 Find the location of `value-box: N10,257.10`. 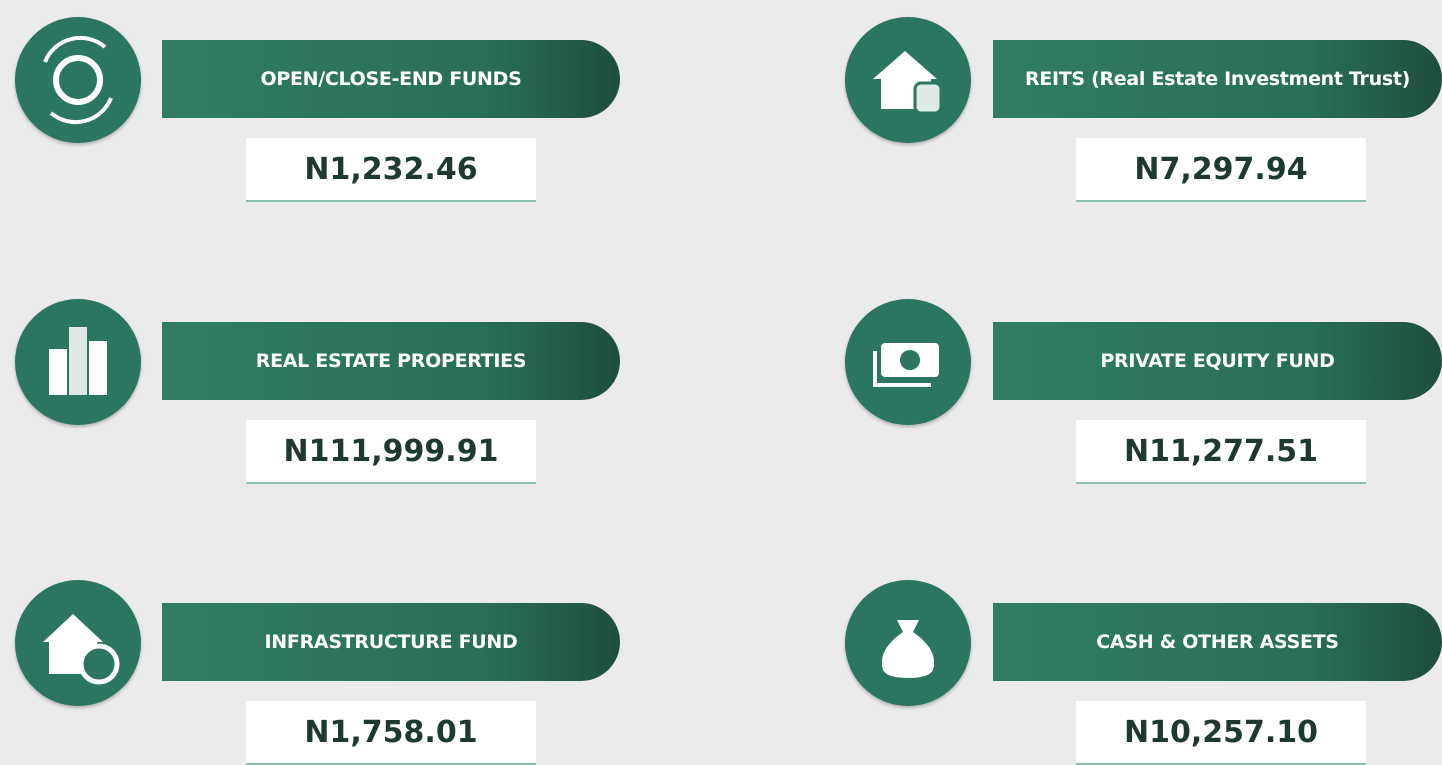

value-box: N10,257.10 is located at coordinates (1221, 733).